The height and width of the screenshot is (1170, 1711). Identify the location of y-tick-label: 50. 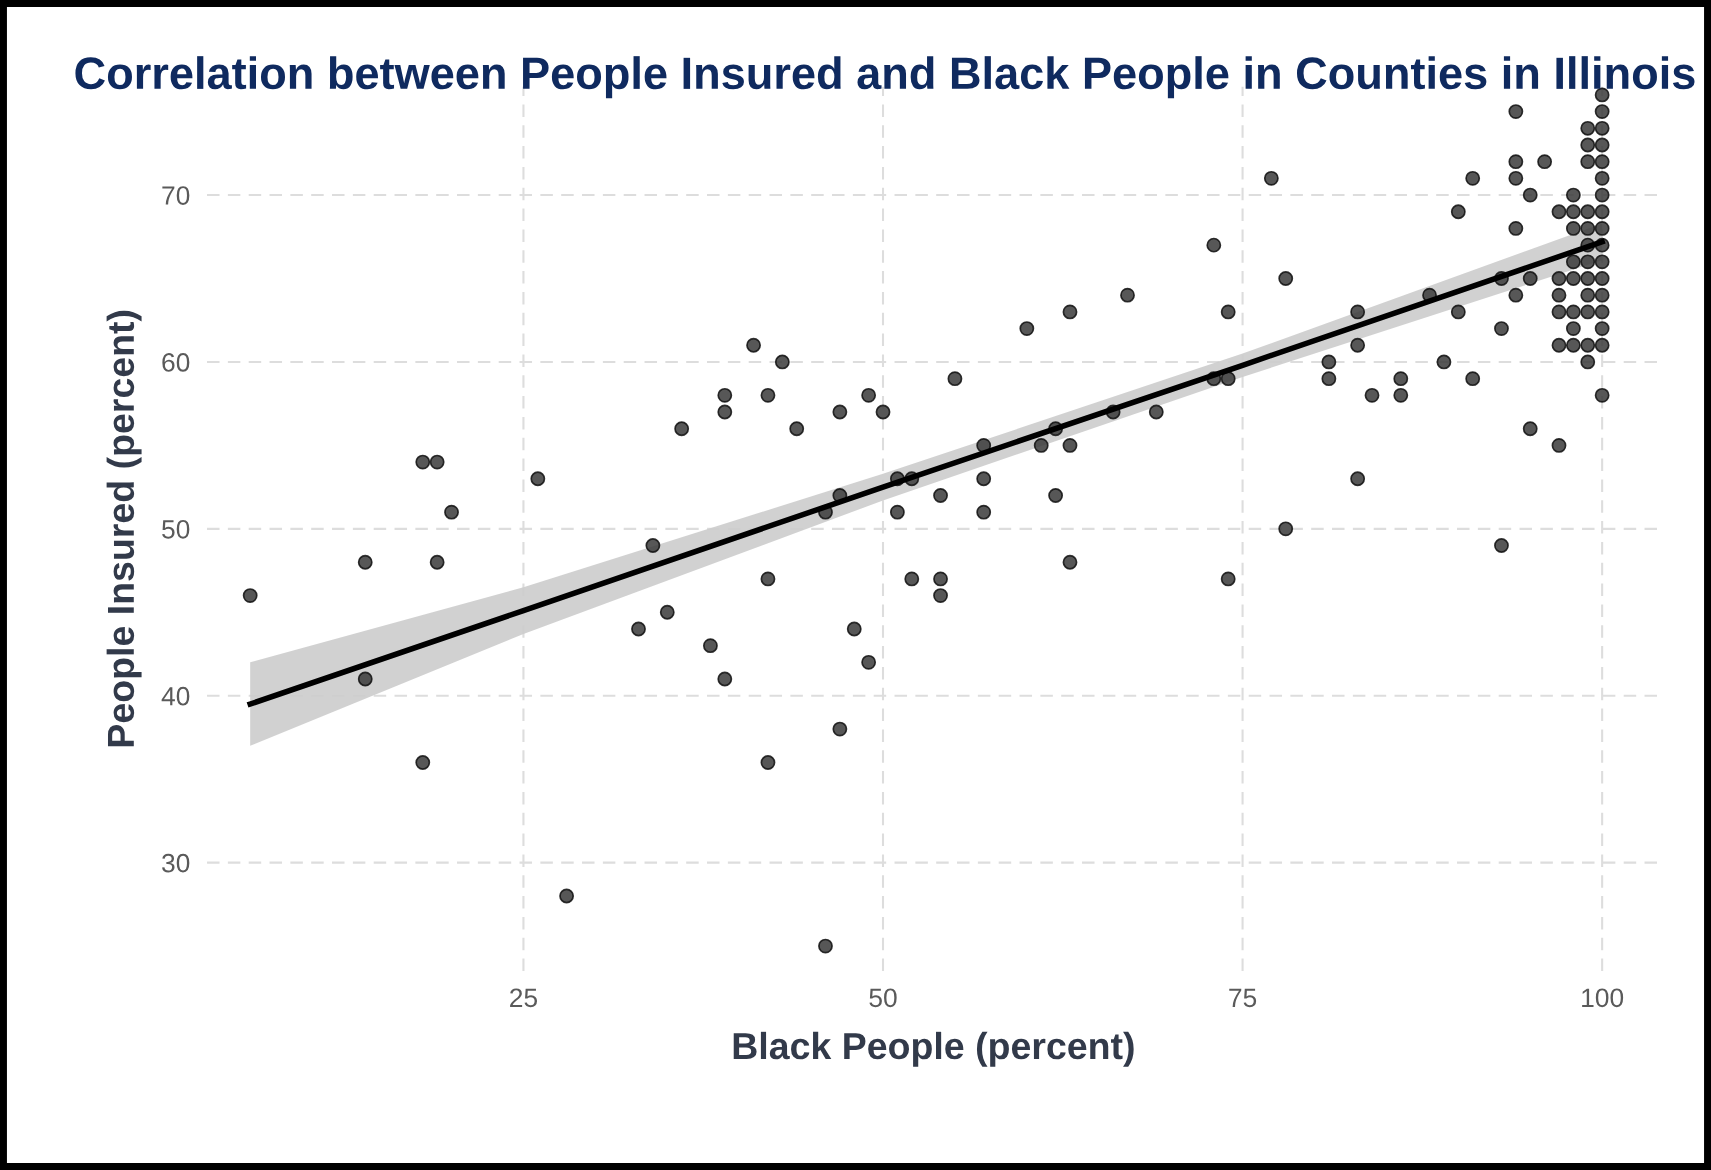
(176, 529).